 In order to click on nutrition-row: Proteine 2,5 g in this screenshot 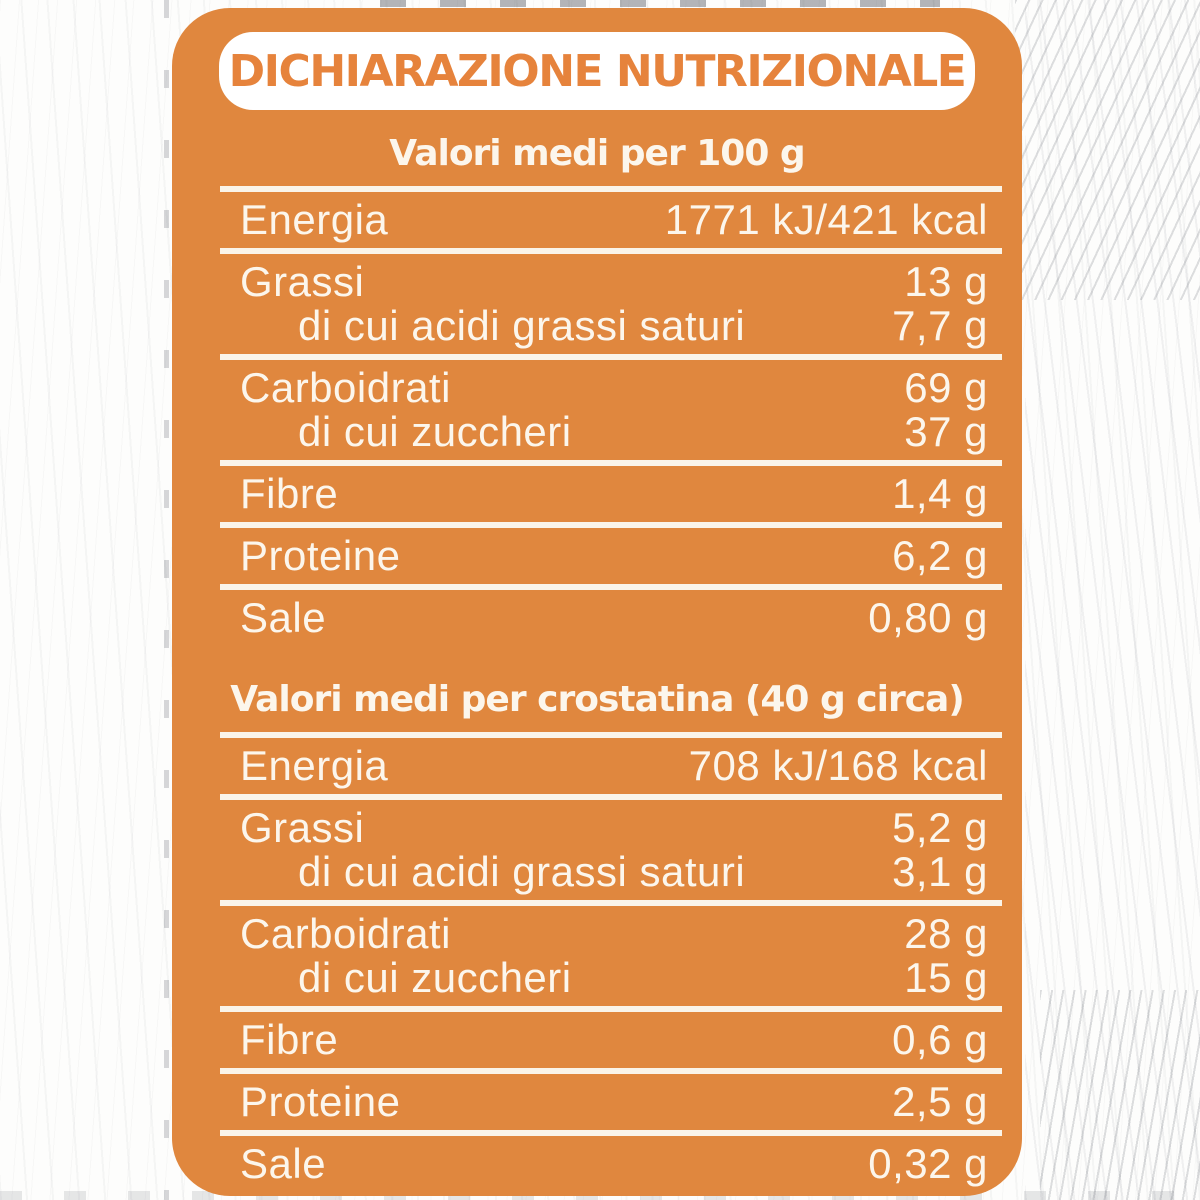, I will do `click(611, 1099)`.